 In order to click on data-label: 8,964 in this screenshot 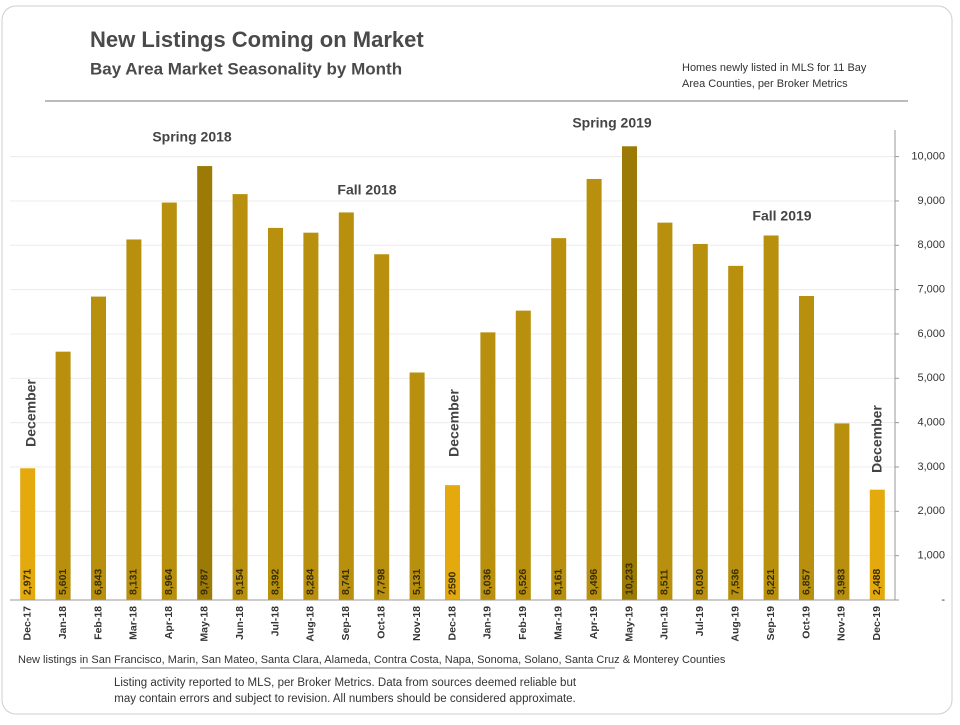, I will do `click(169, 582)`.